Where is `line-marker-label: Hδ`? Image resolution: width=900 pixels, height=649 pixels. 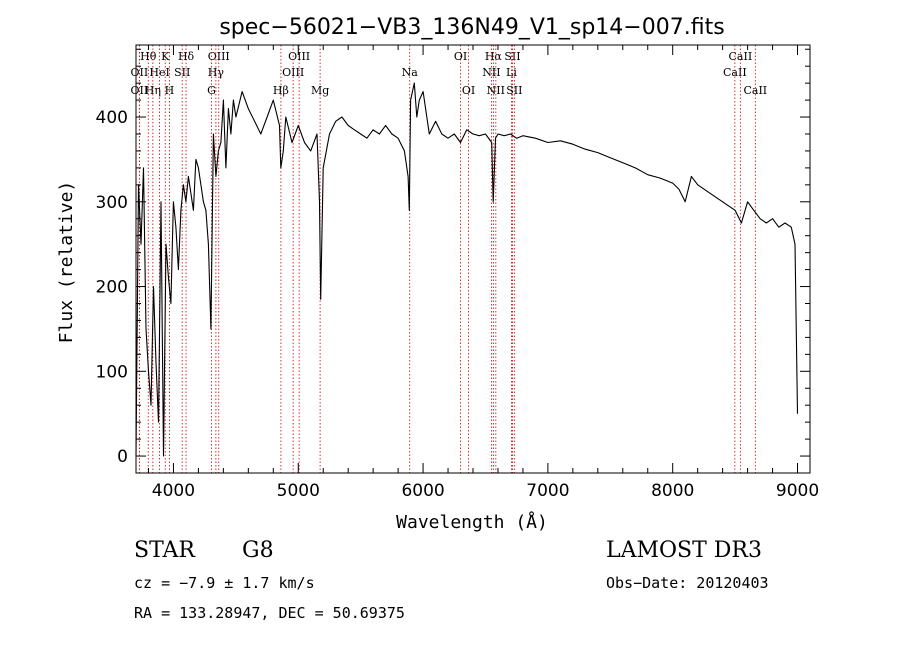
line-marker-label: Hδ is located at coordinates (186, 56).